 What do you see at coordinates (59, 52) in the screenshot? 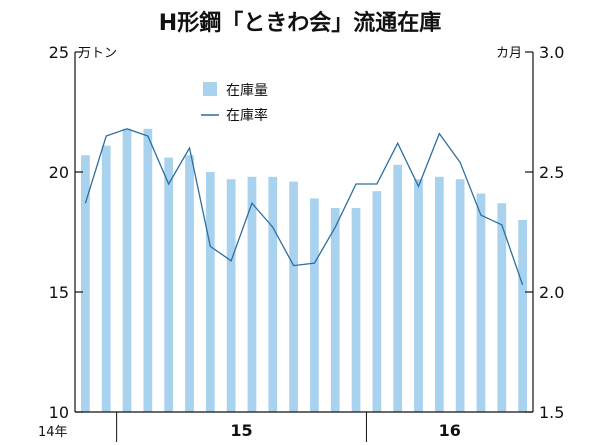
I see `left-tick-label: 25` at bounding box center [59, 52].